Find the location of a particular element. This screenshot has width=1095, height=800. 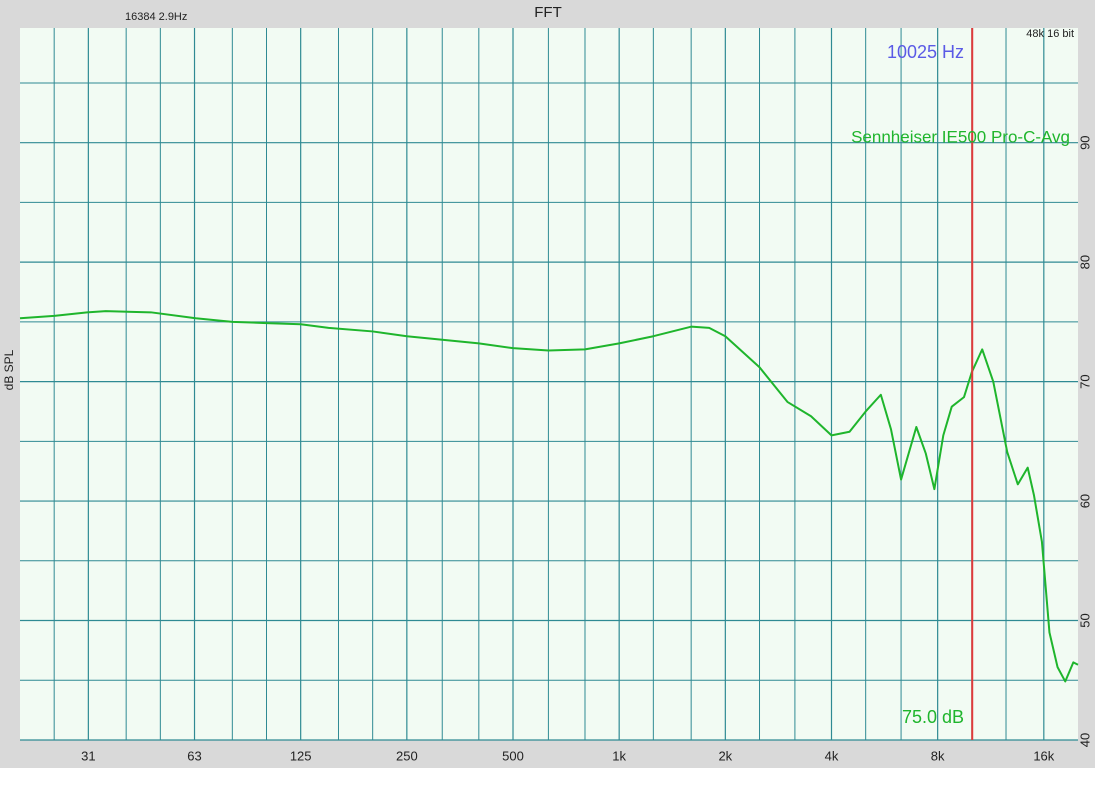

y-tick-label: 60 is located at coordinates (1084, 501).